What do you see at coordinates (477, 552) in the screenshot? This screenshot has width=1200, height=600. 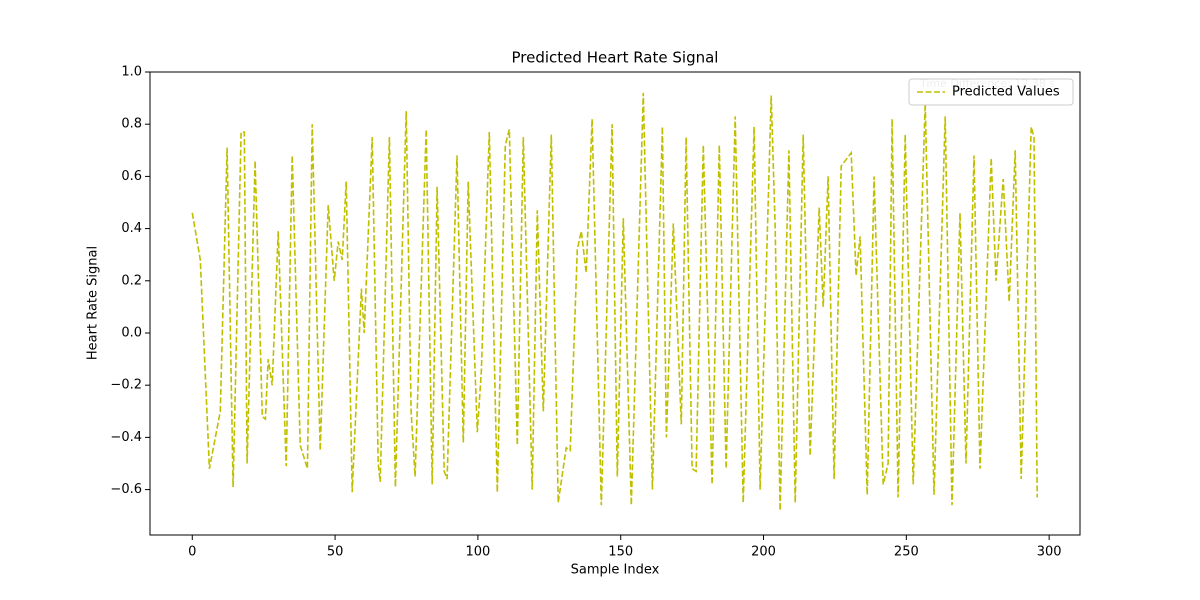 I see `x-tick-label: 100` at bounding box center [477, 552].